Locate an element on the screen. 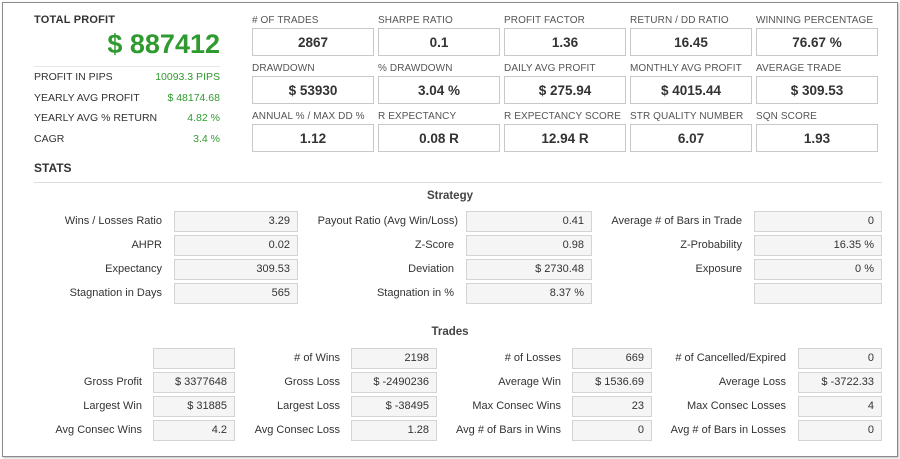 The height and width of the screenshot is (459, 900). summary-row-value: 4.82 % is located at coordinates (203, 118).